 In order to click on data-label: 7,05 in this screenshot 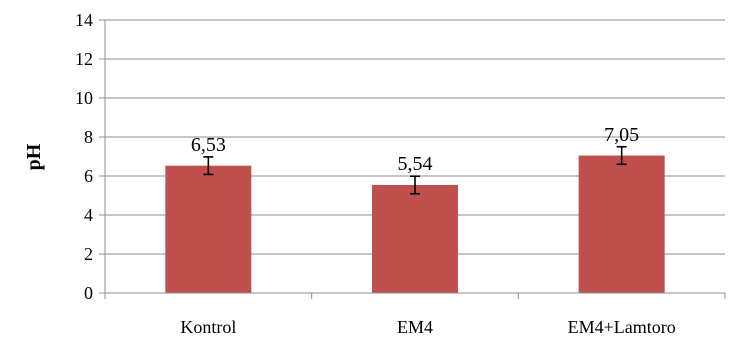, I will do `click(621, 135)`.